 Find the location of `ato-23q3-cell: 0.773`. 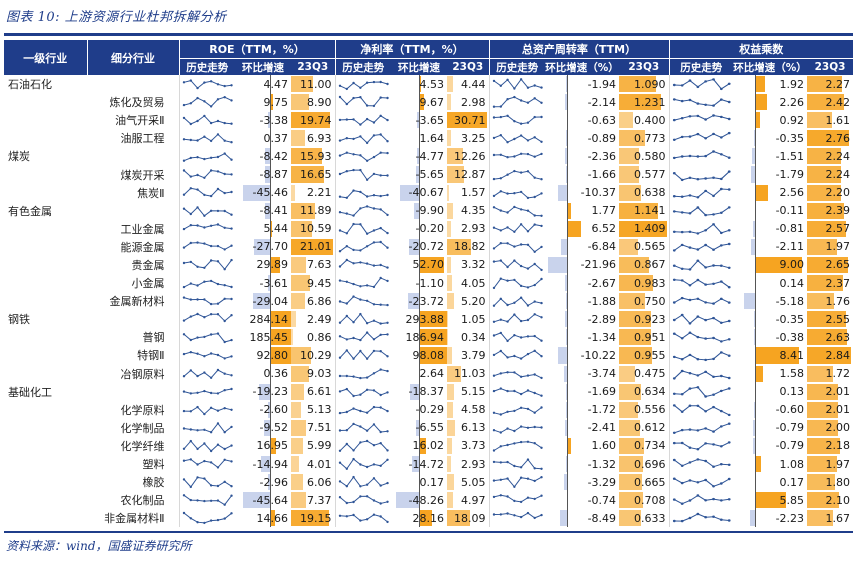

ato-23q3-cell: 0.773 is located at coordinates (644, 138).